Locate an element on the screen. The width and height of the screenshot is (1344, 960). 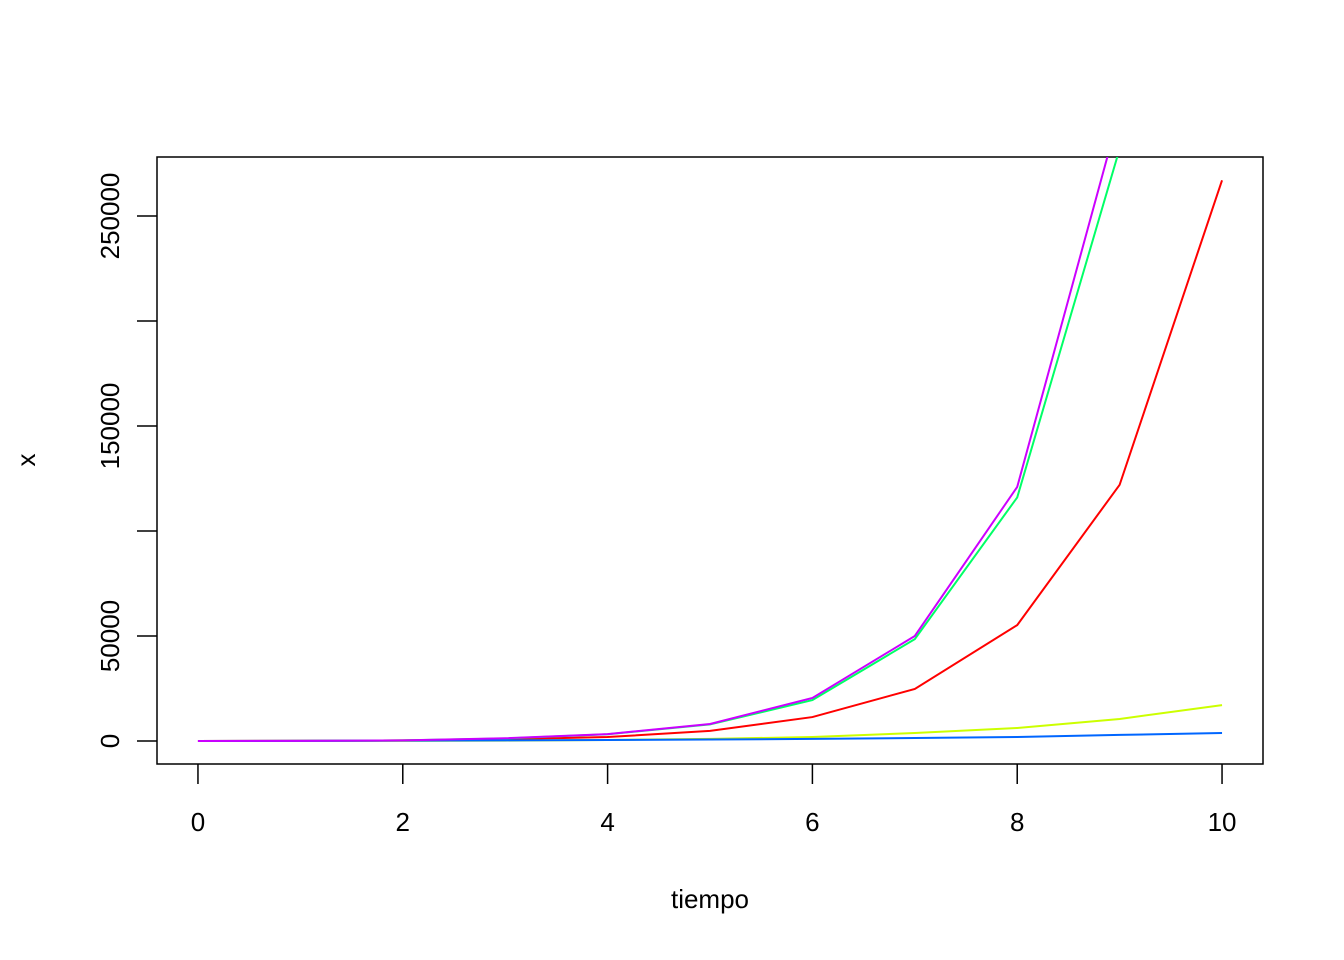
x-tick-label: 8 is located at coordinates (1017, 822).